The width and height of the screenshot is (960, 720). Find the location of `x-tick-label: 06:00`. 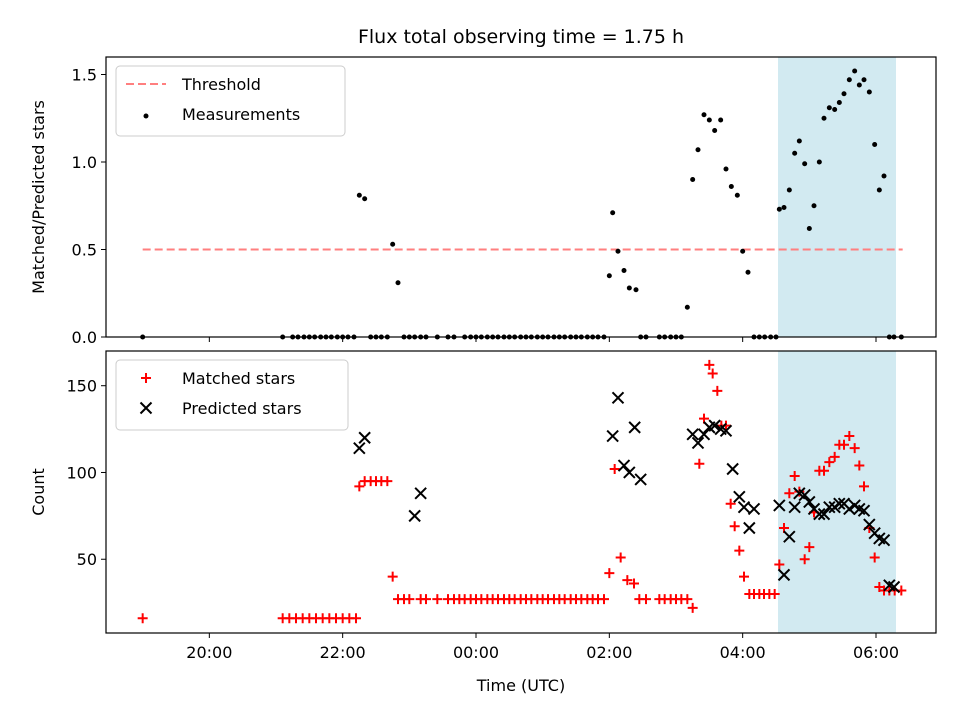

x-tick-label: 06:00 is located at coordinates (876, 652).